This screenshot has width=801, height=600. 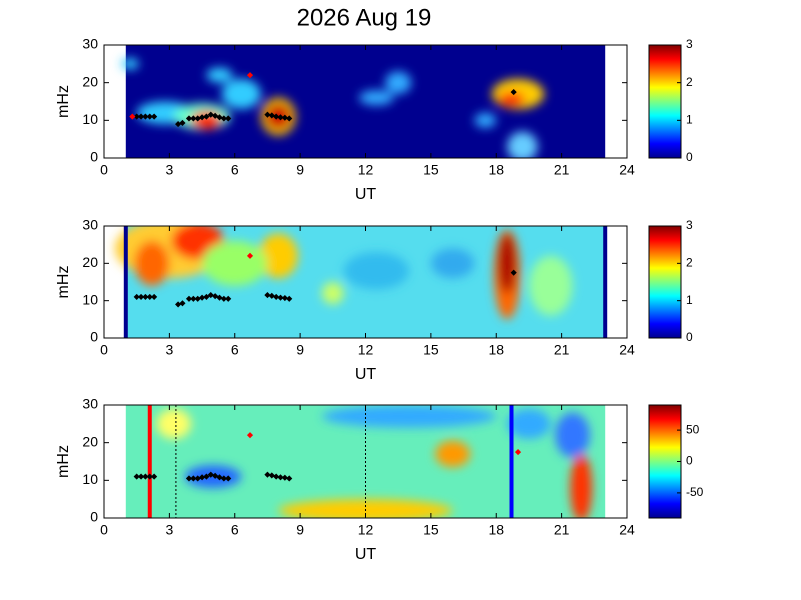 What do you see at coordinates (695, 492) in the screenshot?
I see `colorbar-tick-label: -50` at bounding box center [695, 492].